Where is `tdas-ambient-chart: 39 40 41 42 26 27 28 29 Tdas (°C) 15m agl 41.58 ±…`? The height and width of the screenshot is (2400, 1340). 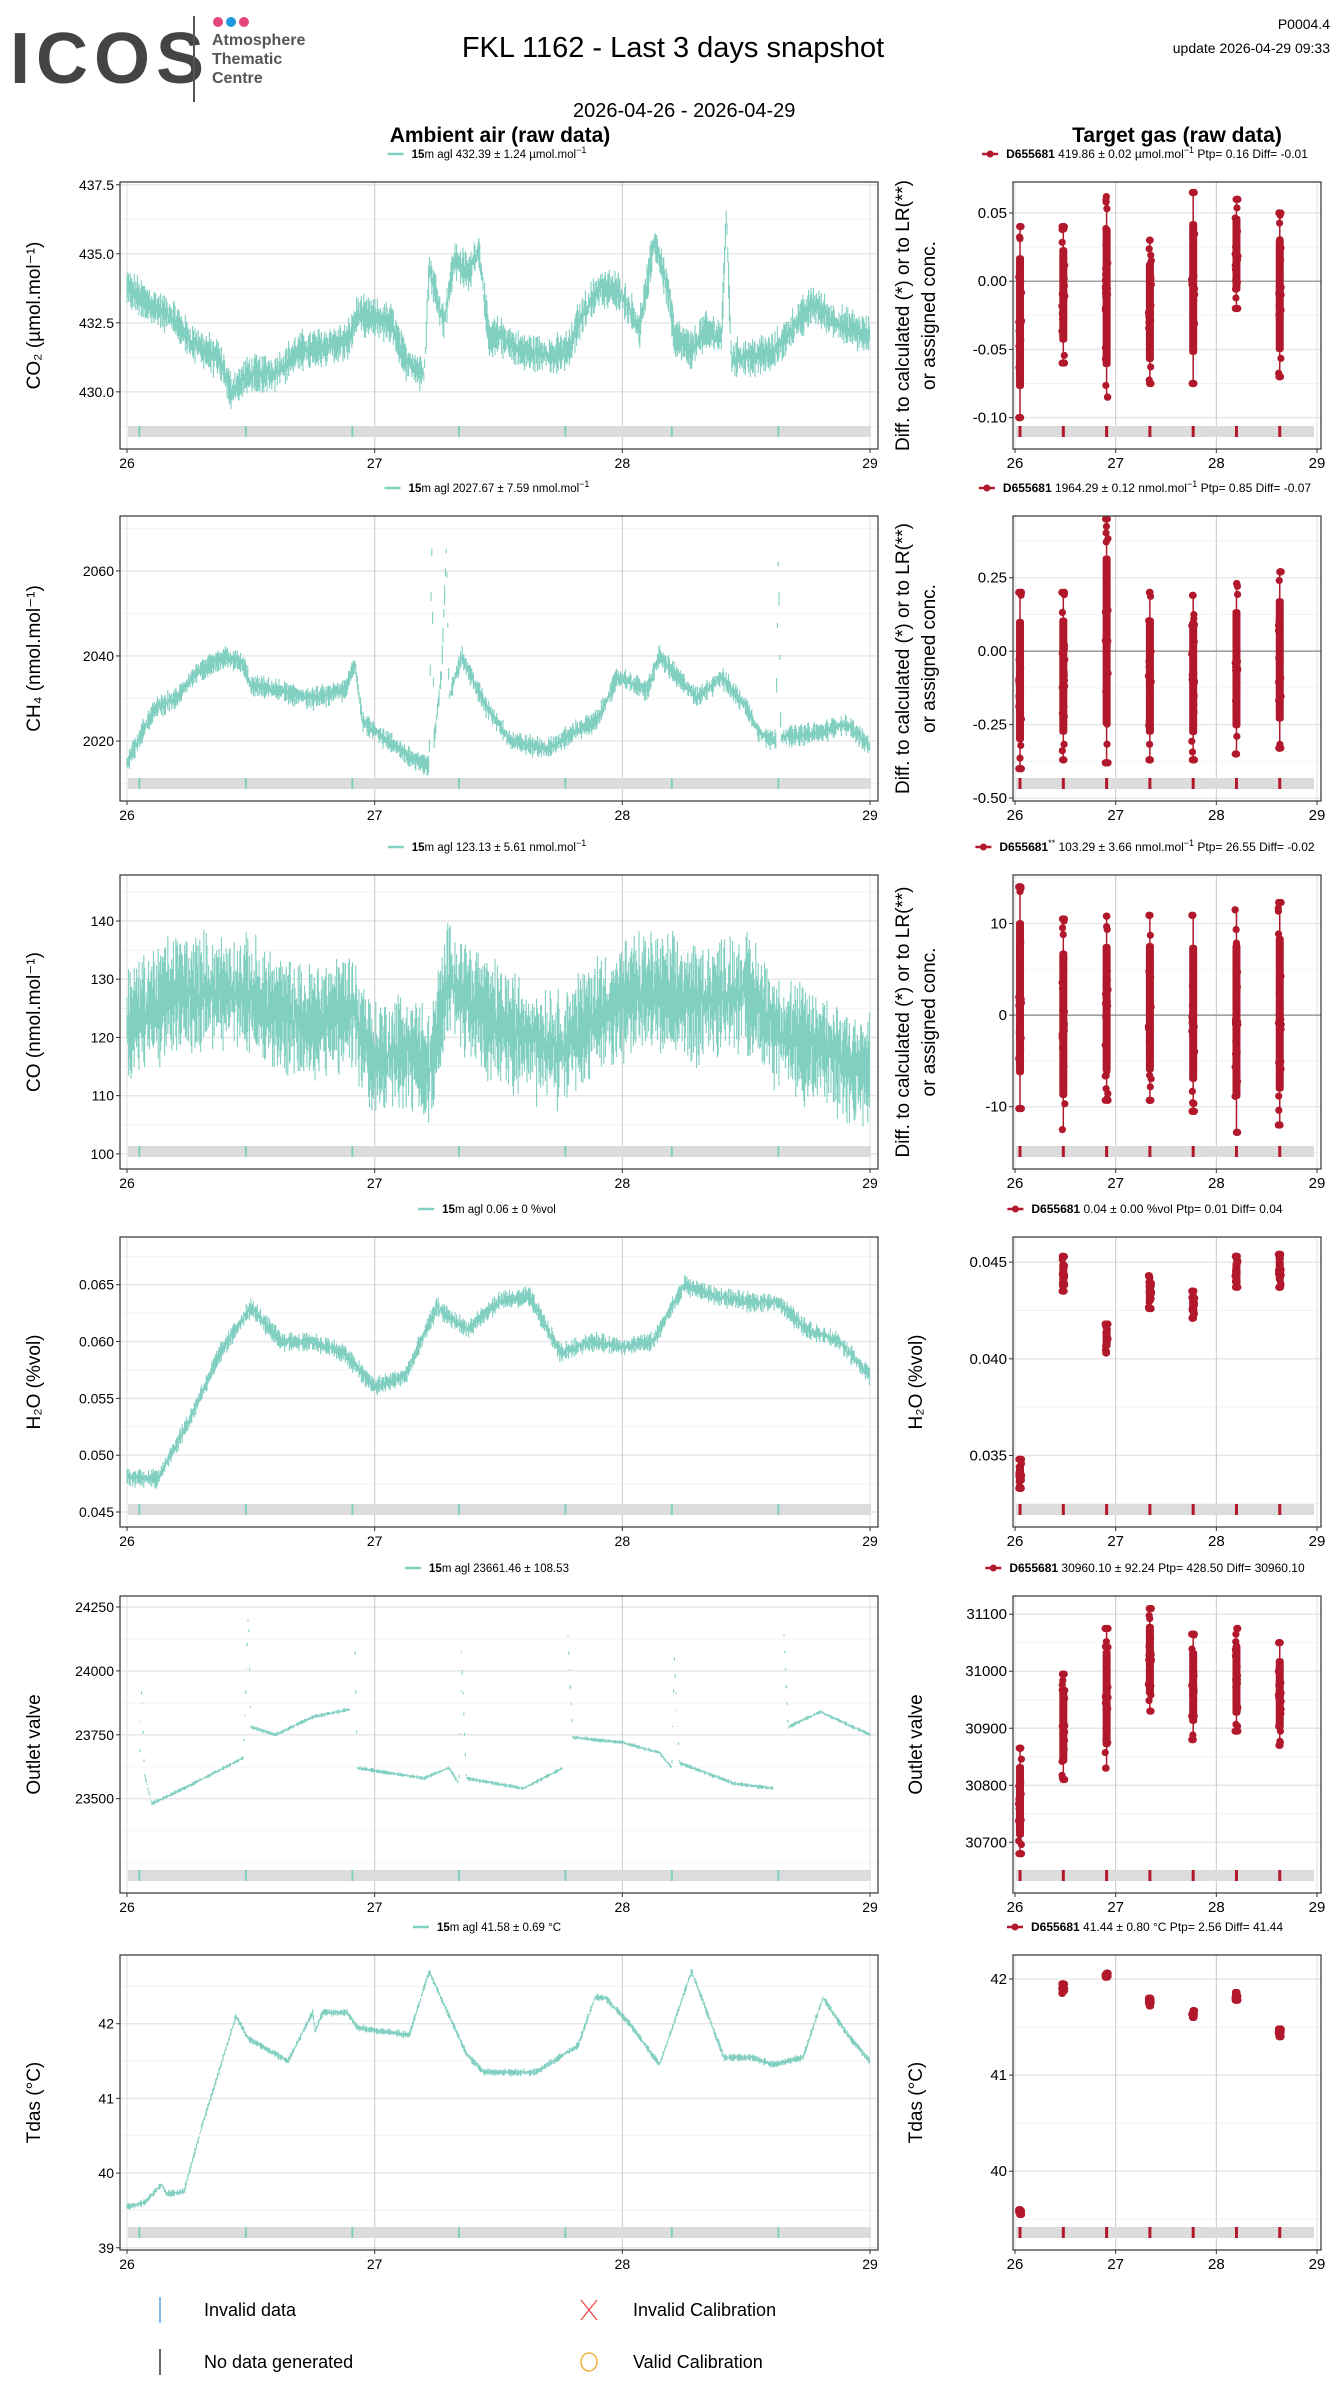 tdas-ambient-chart: 39 40 41 42 26 27 28 29 Tdas (°C) 15m agl 41.58 ±… is located at coordinates (451, 2097).